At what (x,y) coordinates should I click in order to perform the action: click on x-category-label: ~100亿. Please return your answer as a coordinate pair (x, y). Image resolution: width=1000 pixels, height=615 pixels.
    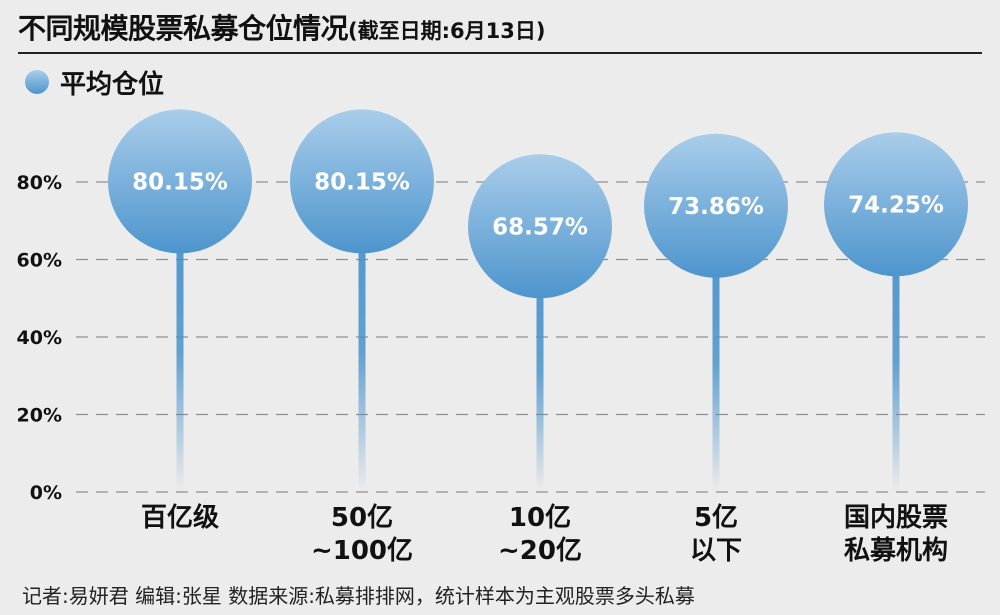
    Looking at the image, I should click on (362, 551).